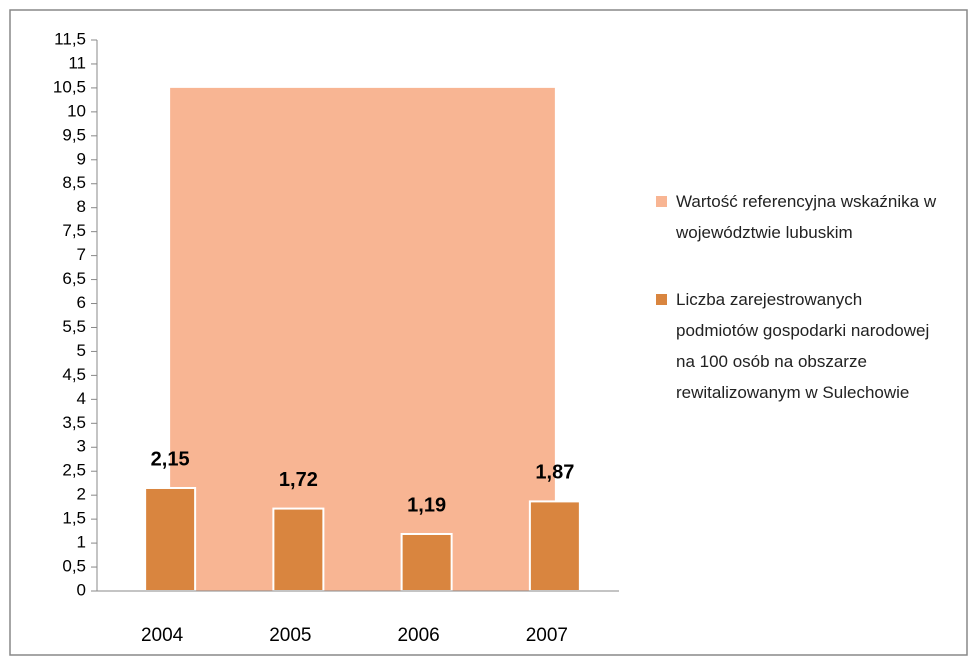 The width and height of the screenshot is (979, 668). What do you see at coordinates (77, 62) in the screenshot?
I see `y-tick-label: 11` at bounding box center [77, 62].